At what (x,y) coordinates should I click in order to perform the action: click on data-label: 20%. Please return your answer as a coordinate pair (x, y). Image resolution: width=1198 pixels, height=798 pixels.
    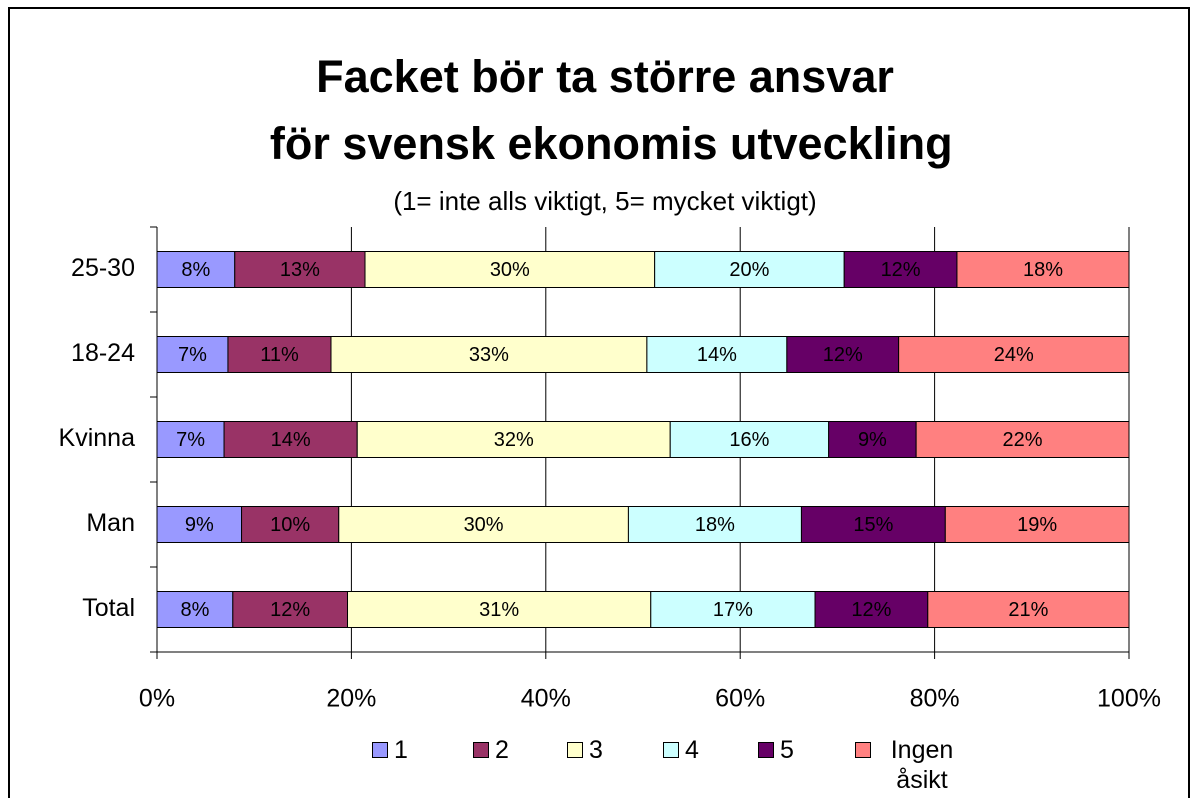
    Looking at the image, I should click on (749, 270).